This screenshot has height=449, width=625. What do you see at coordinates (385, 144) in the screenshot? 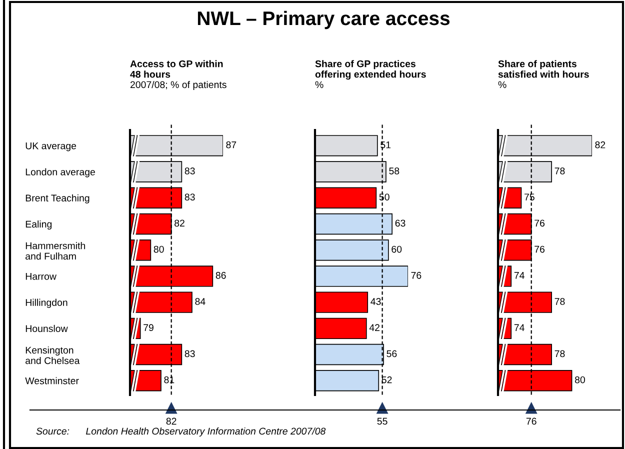
I see `data-label: 51` at bounding box center [385, 144].